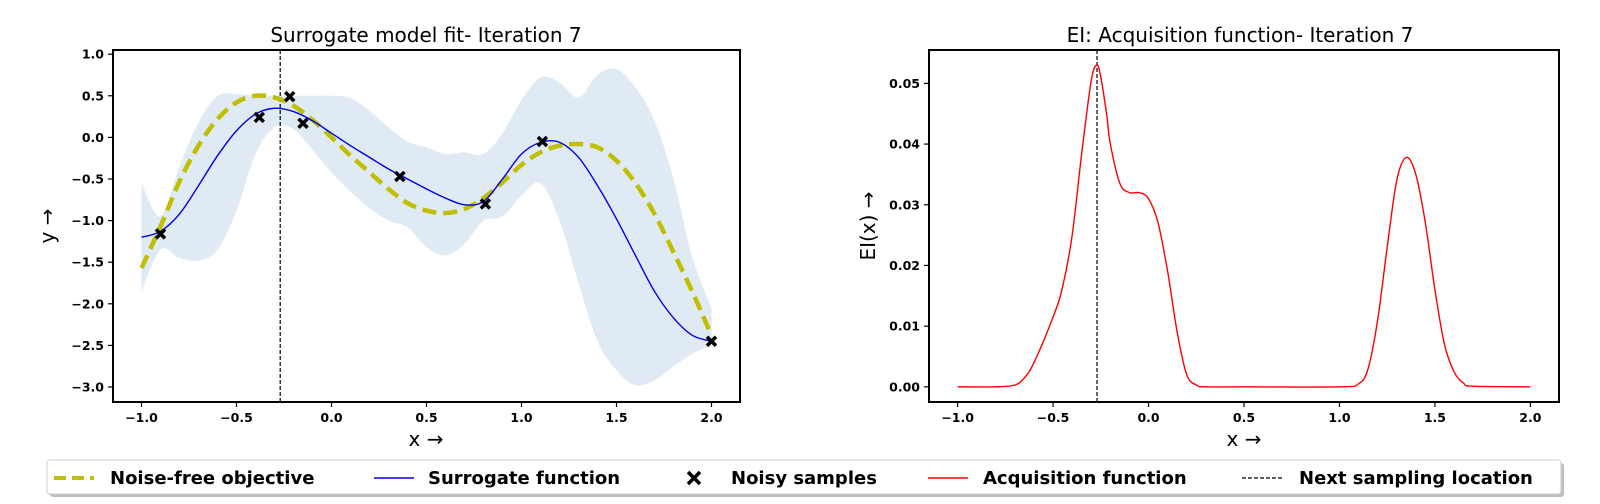 This screenshot has width=1600, height=504. Describe the element at coordinates (93, 137) in the screenshot. I see `y-tick-label: 0.0` at that location.